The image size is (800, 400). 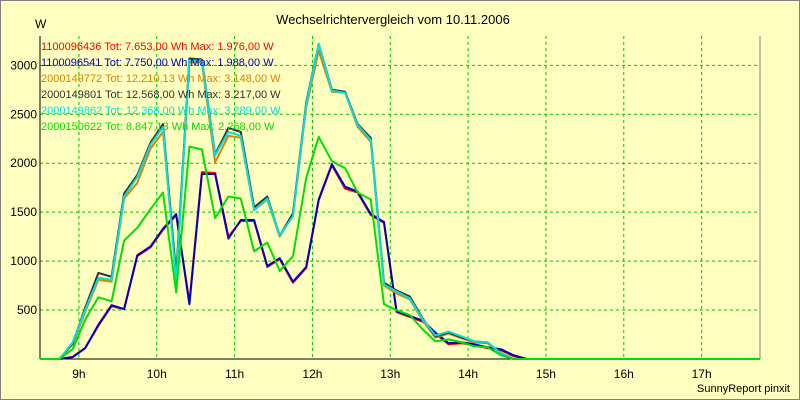 I want to click on y-tick-label: 3000, so click(x=23, y=65).